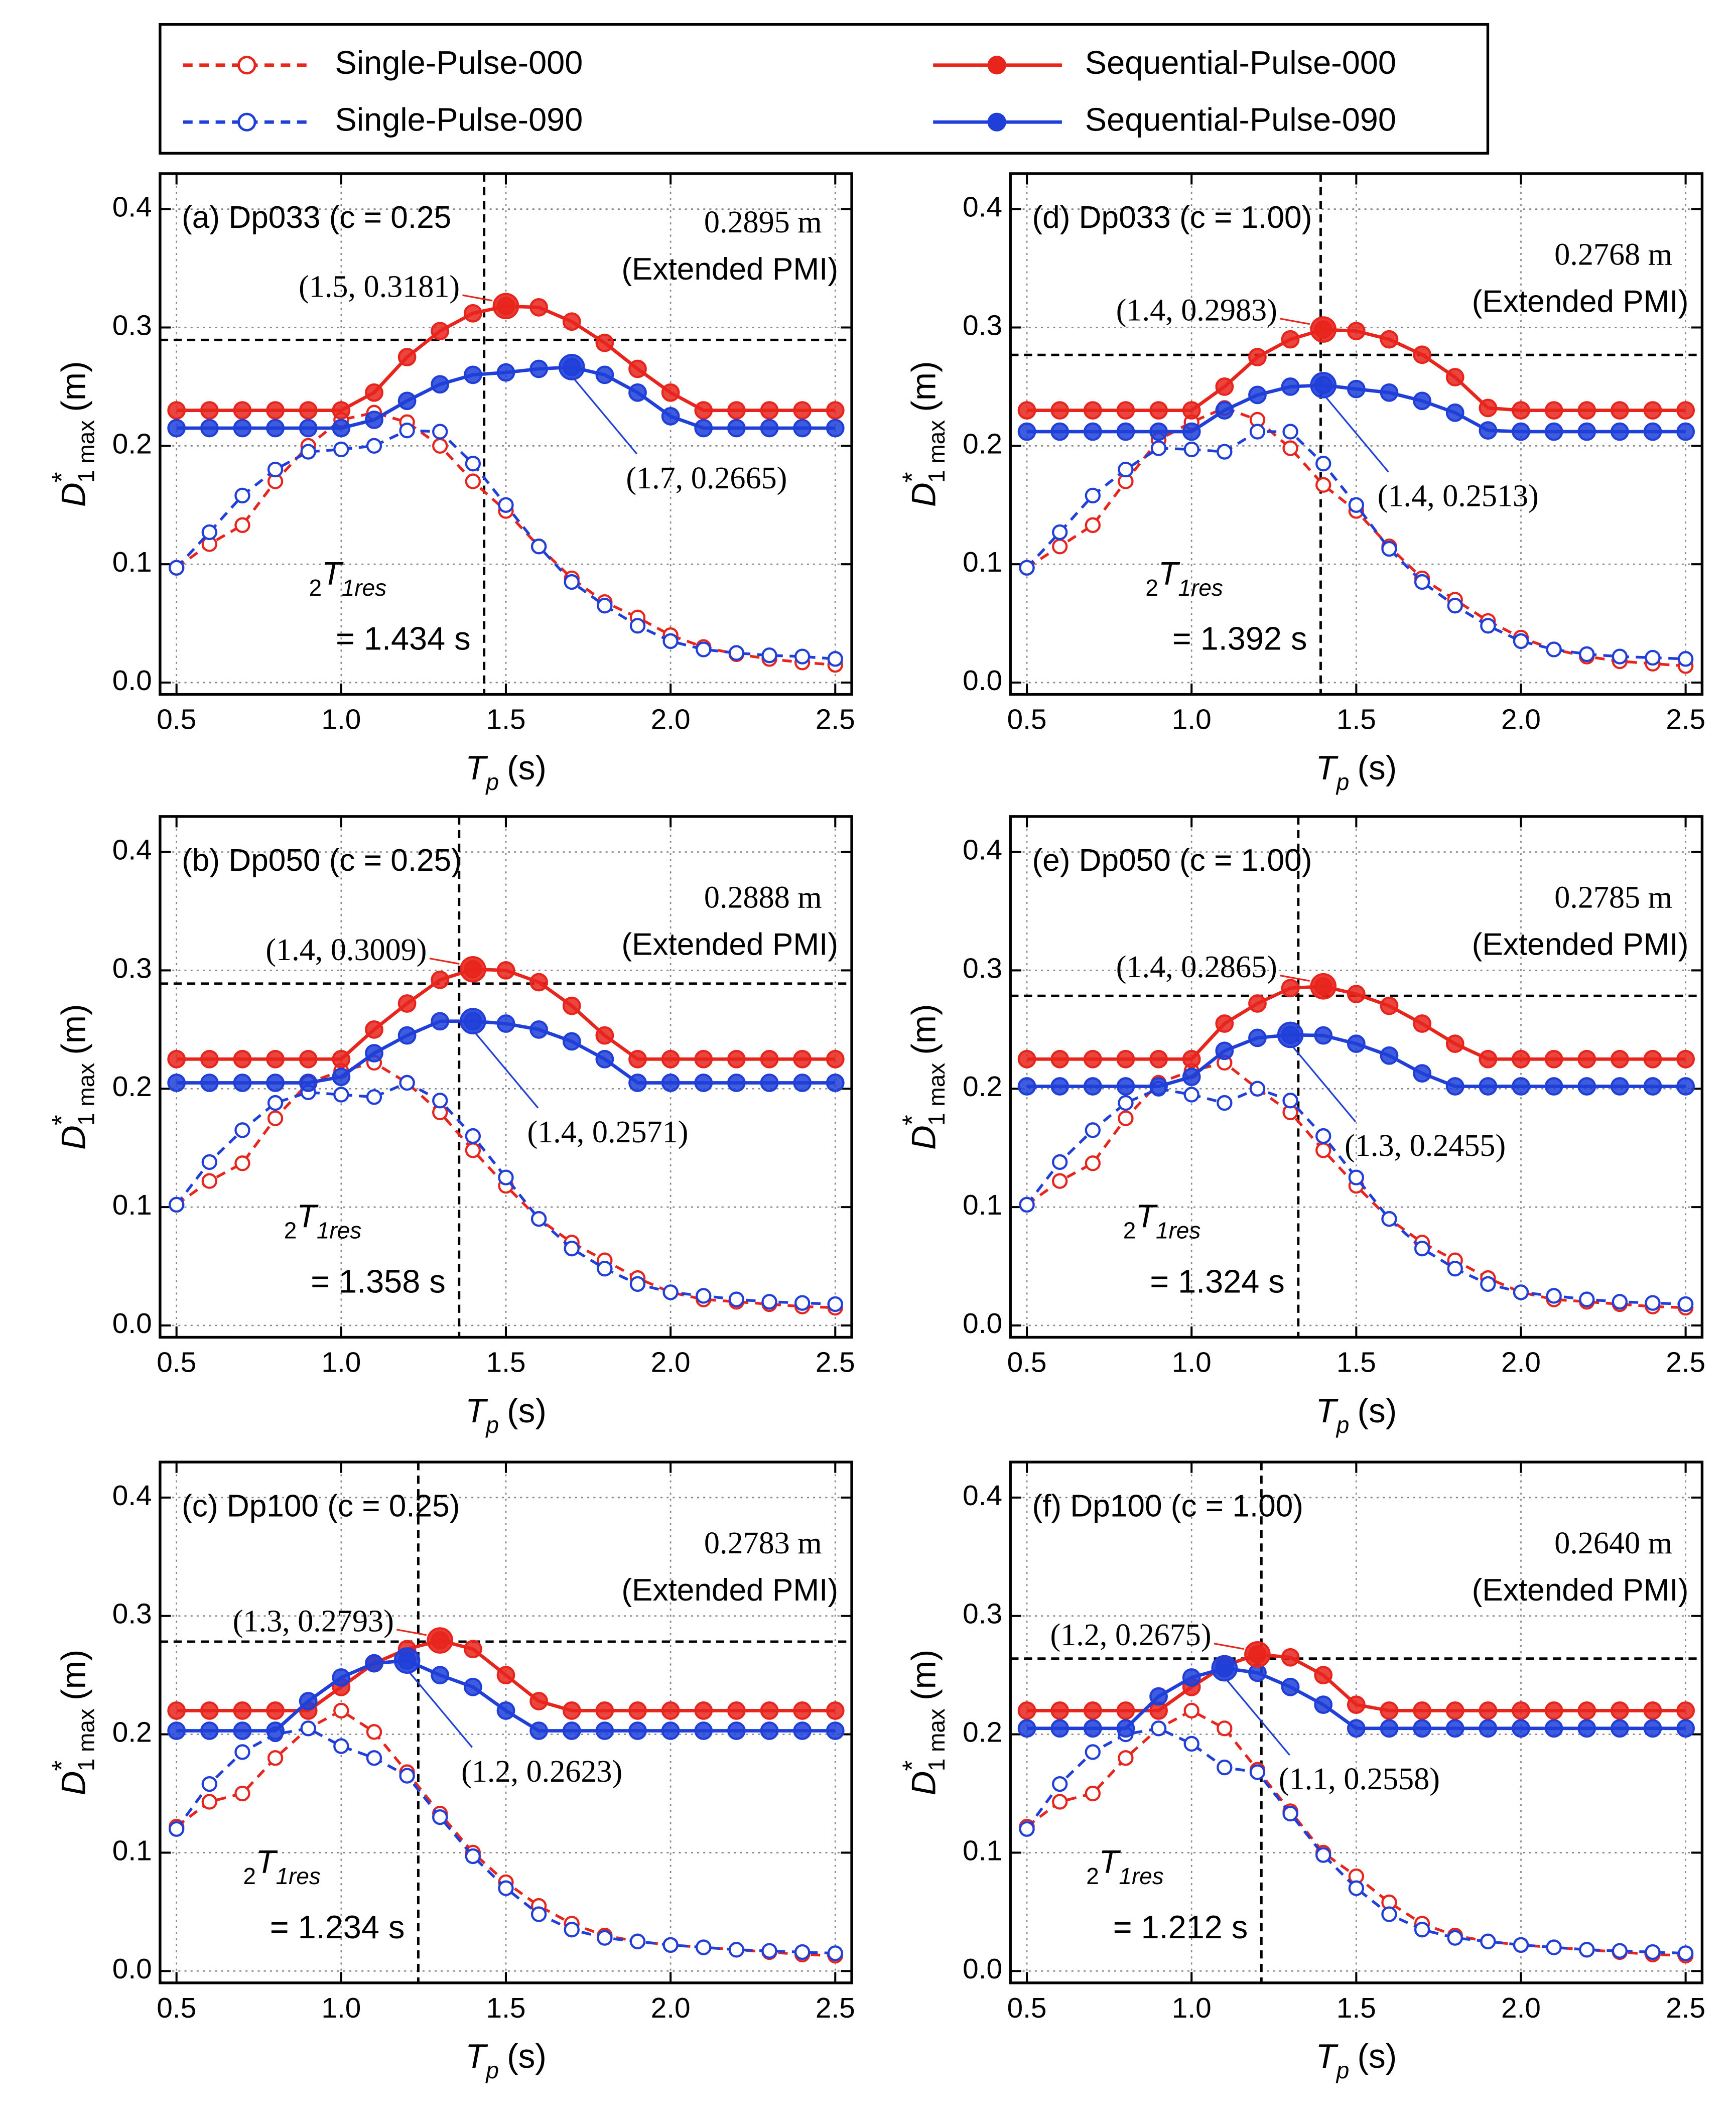  I want to click on x-tick-label: 1.5, so click(1356, 720).